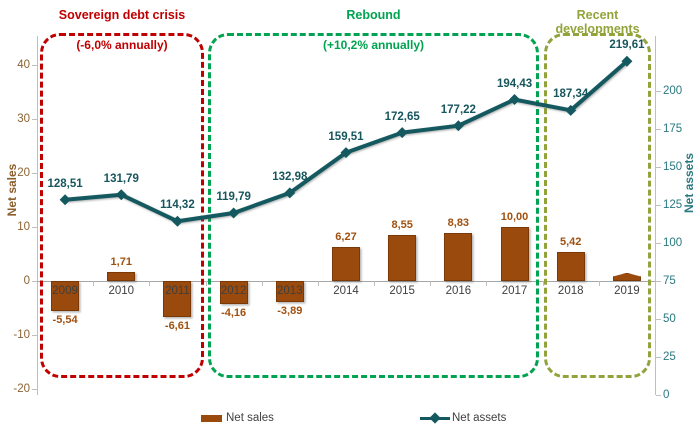 The width and height of the screenshot is (700, 434). I want to click on line-data-label: 172,65, so click(402, 116).